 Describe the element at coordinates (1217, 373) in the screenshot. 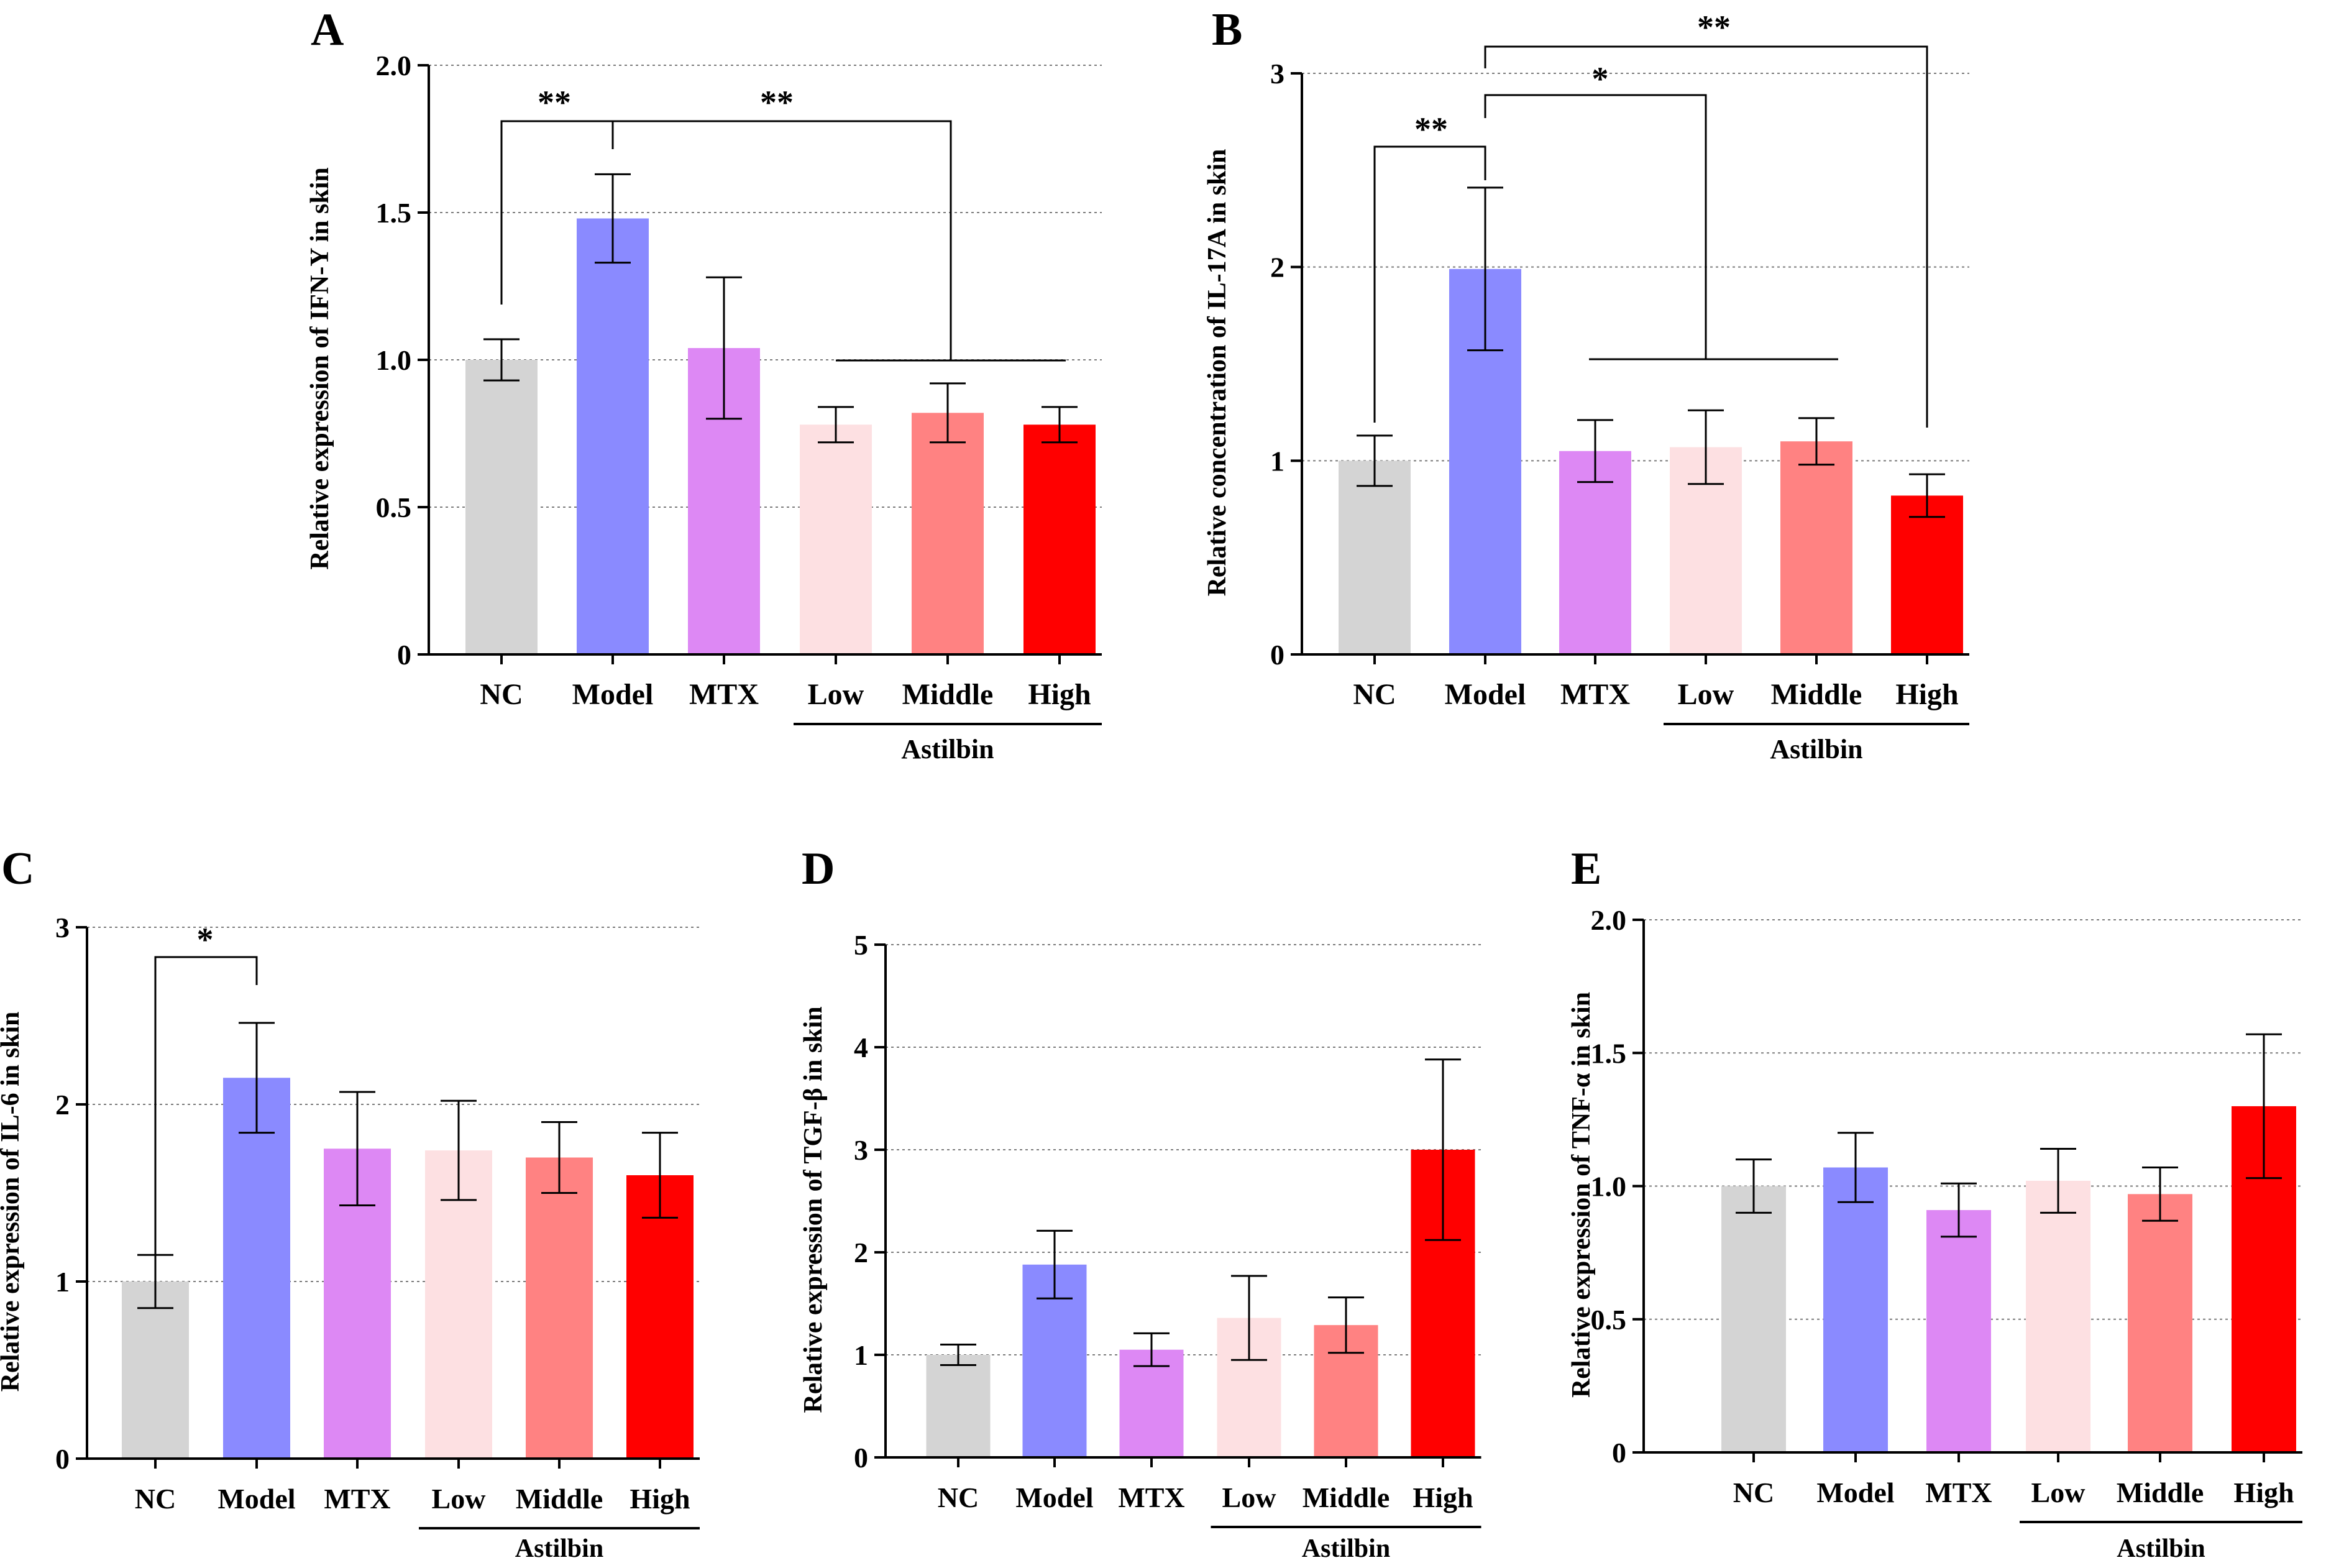

I see `y-axis-label: Relative concentration of IL-17A in skin` at that location.